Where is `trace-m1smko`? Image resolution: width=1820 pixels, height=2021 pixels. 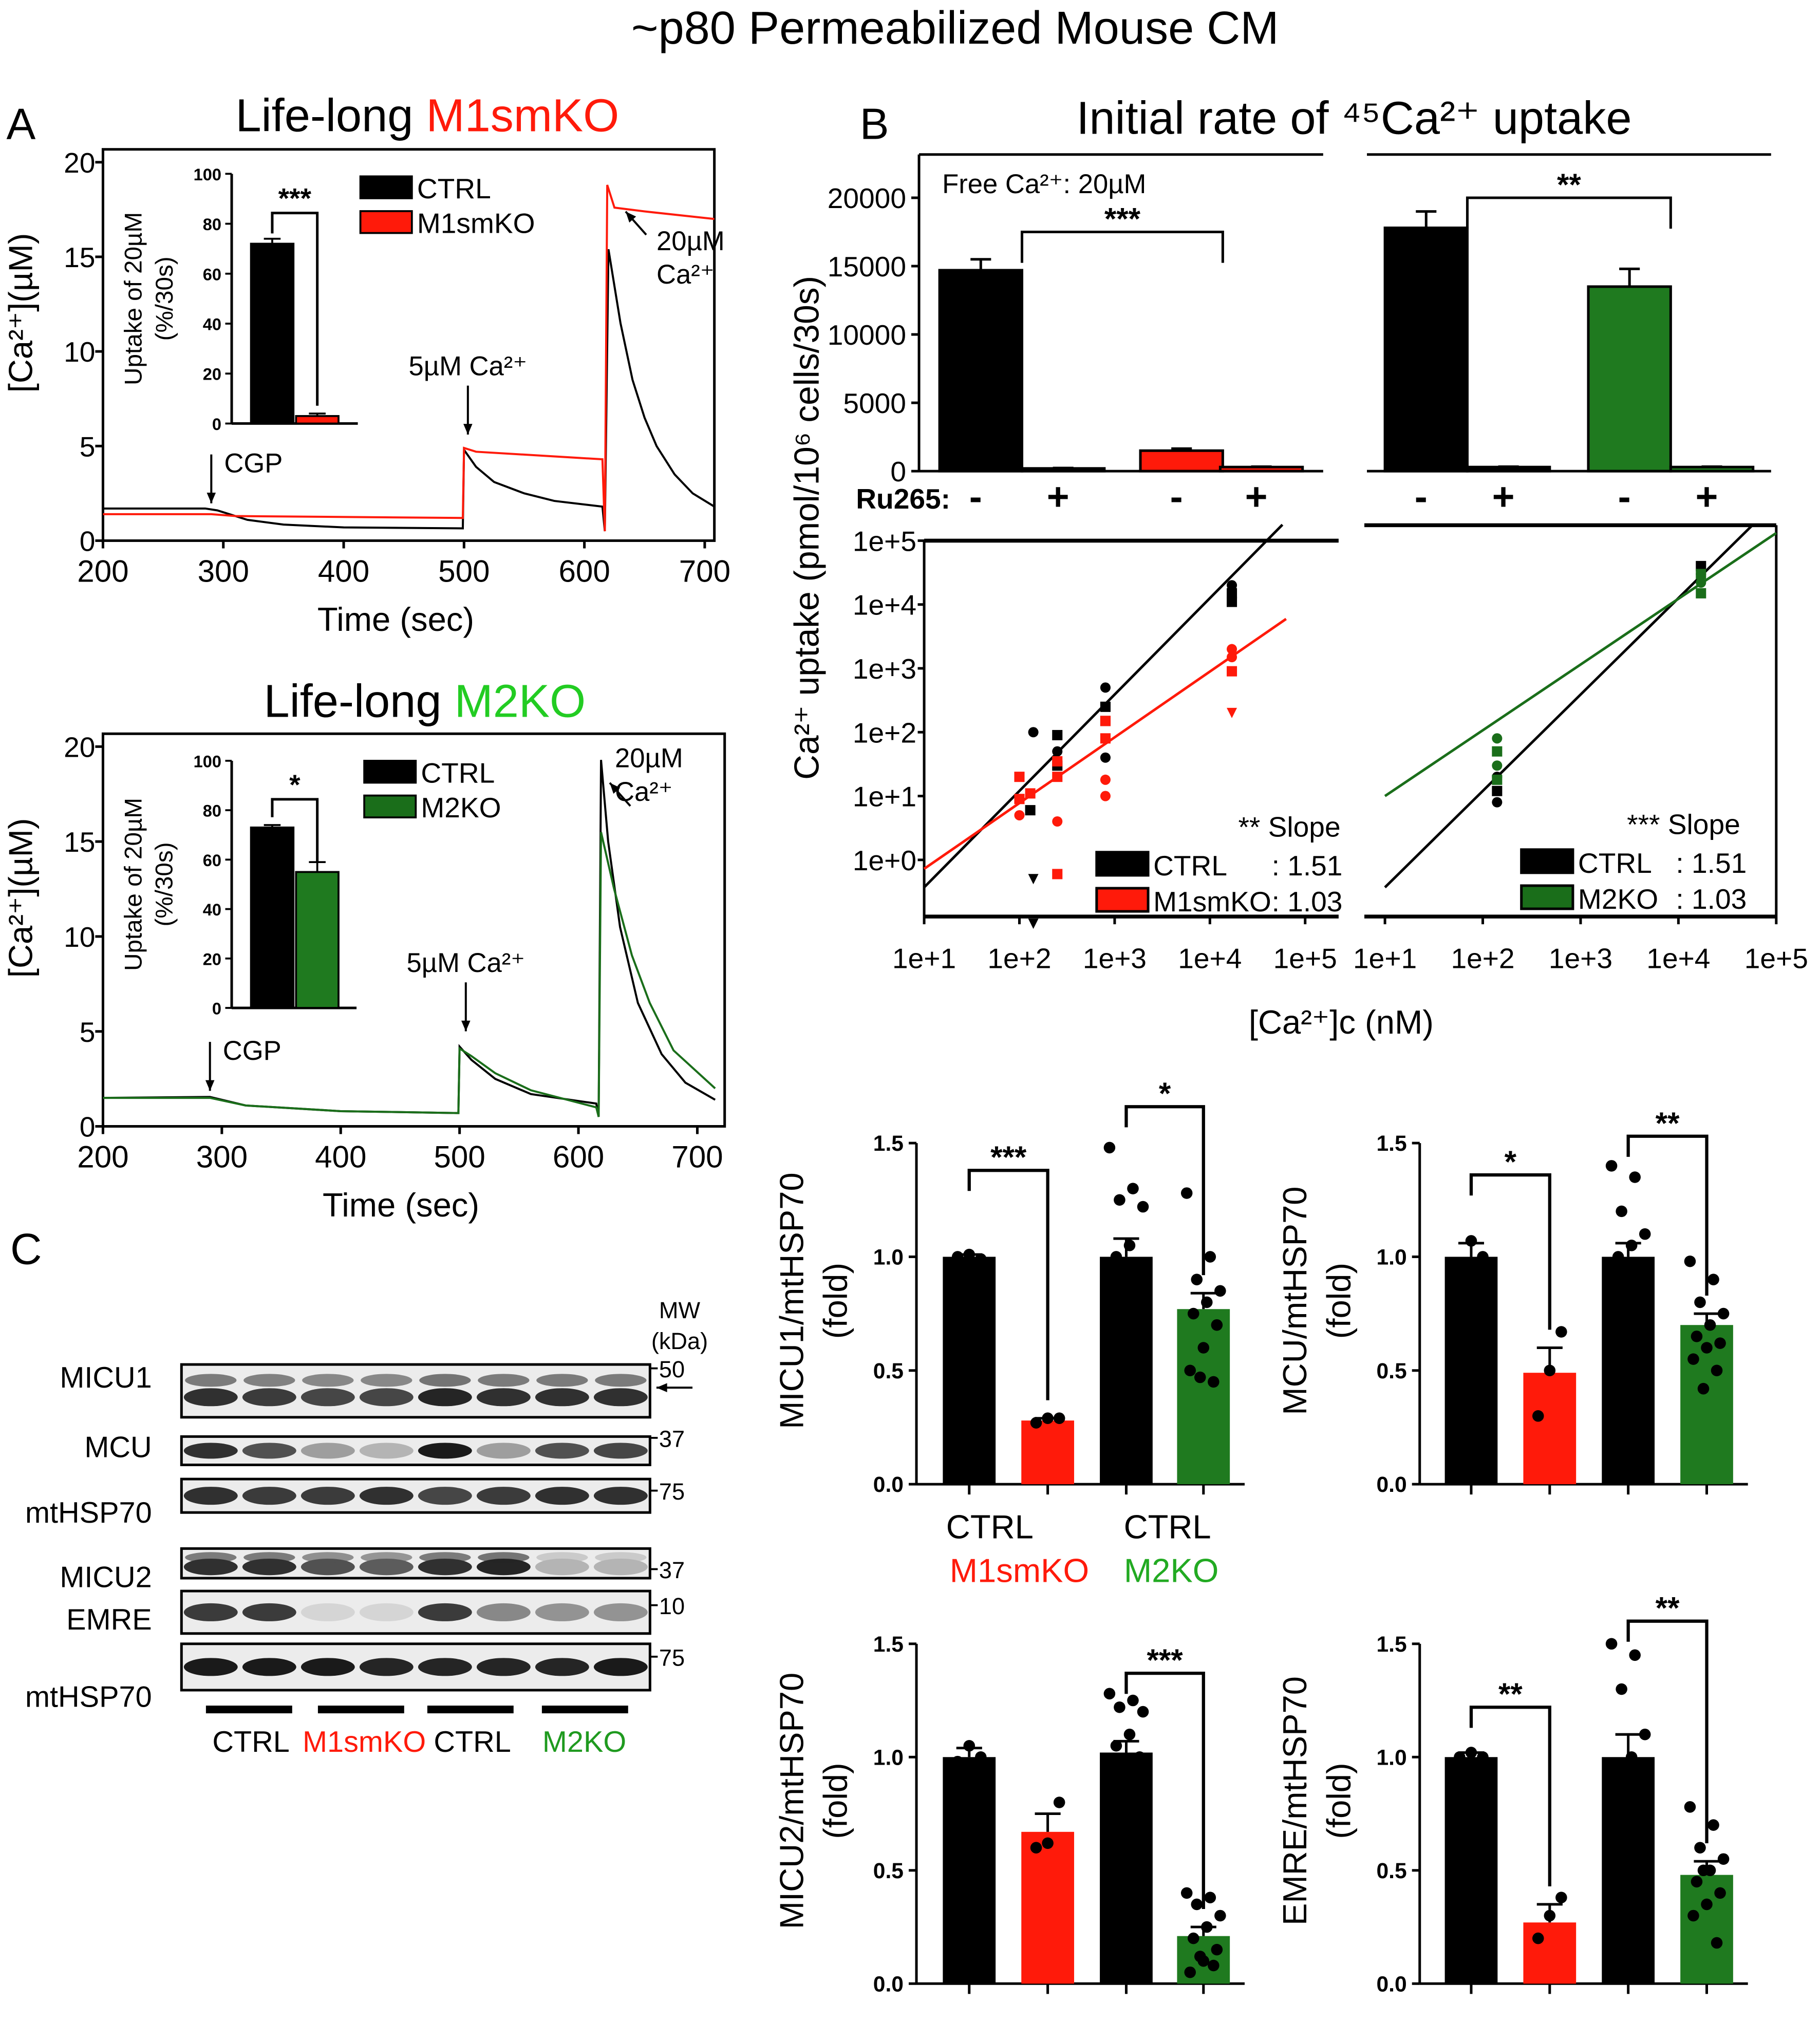
trace-m1smko is located at coordinates (409, 358).